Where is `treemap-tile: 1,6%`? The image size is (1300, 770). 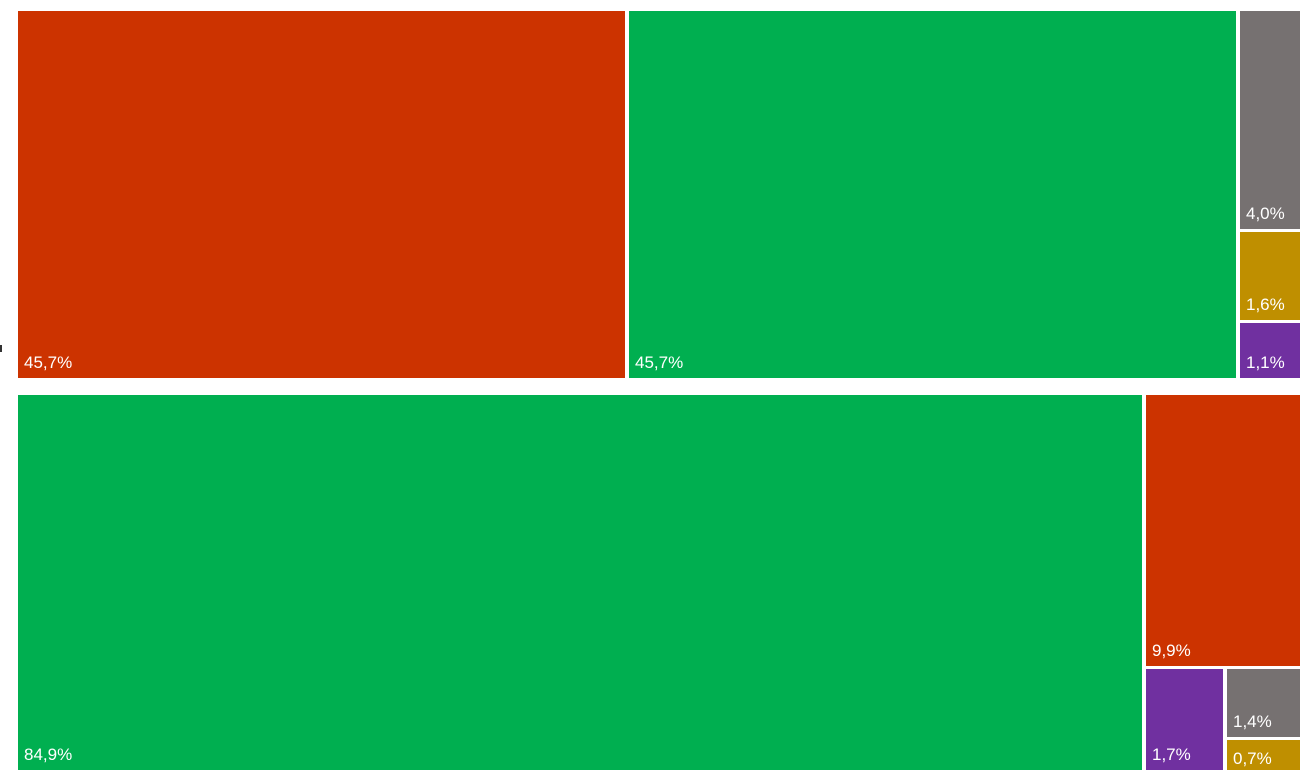
treemap-tile: 1,6% is located at coordinates (1270, 276).